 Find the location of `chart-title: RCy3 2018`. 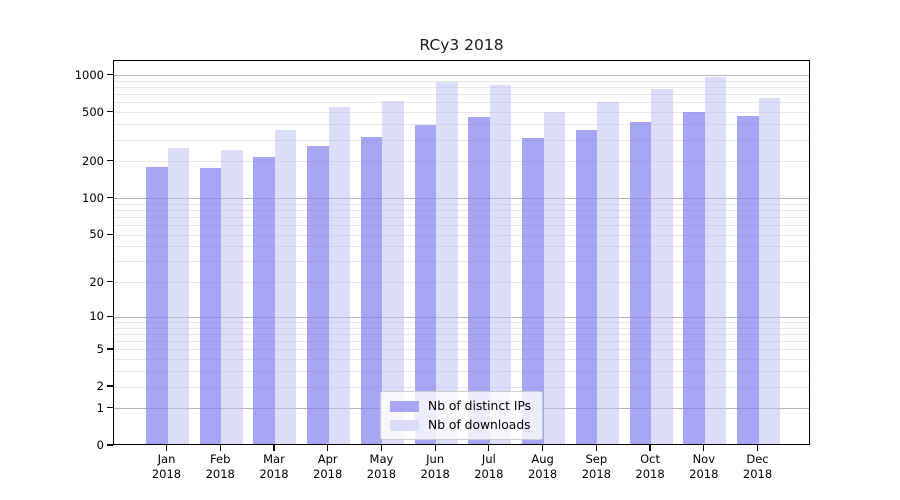

chart-title: RCy3 2018 is located at coordinates (461, 45).